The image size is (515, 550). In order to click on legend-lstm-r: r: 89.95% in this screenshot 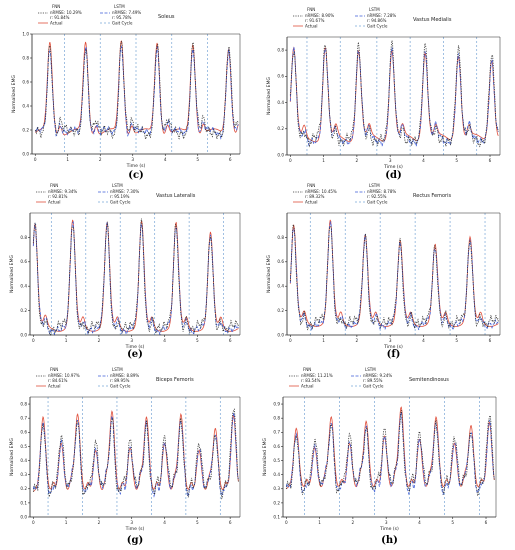, I will do `click(120, 380)`.